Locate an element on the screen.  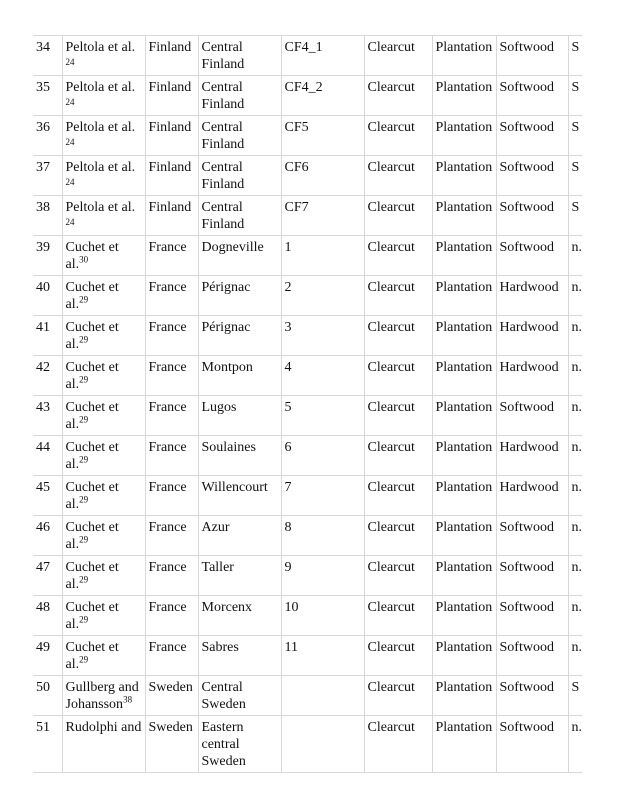
site-text: 10 is located at coordinates (291, 607).